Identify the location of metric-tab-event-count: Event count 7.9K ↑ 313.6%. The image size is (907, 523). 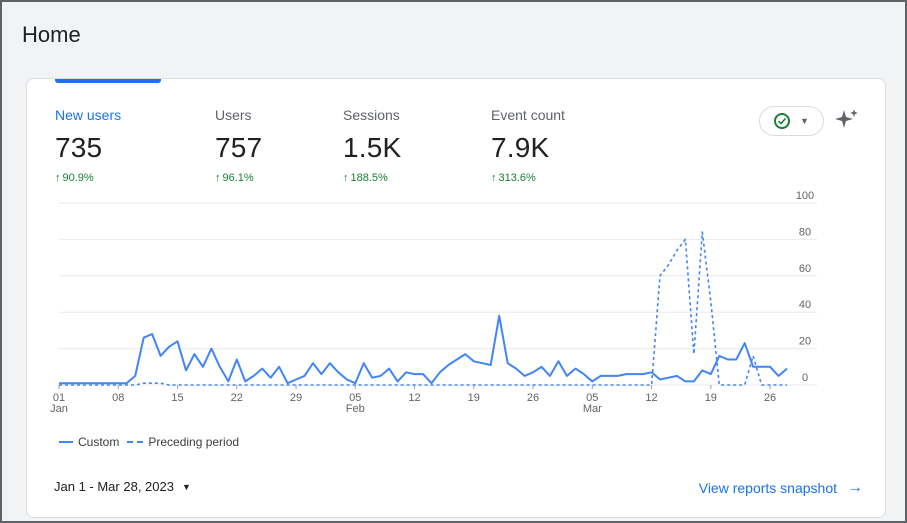
(528, 145).